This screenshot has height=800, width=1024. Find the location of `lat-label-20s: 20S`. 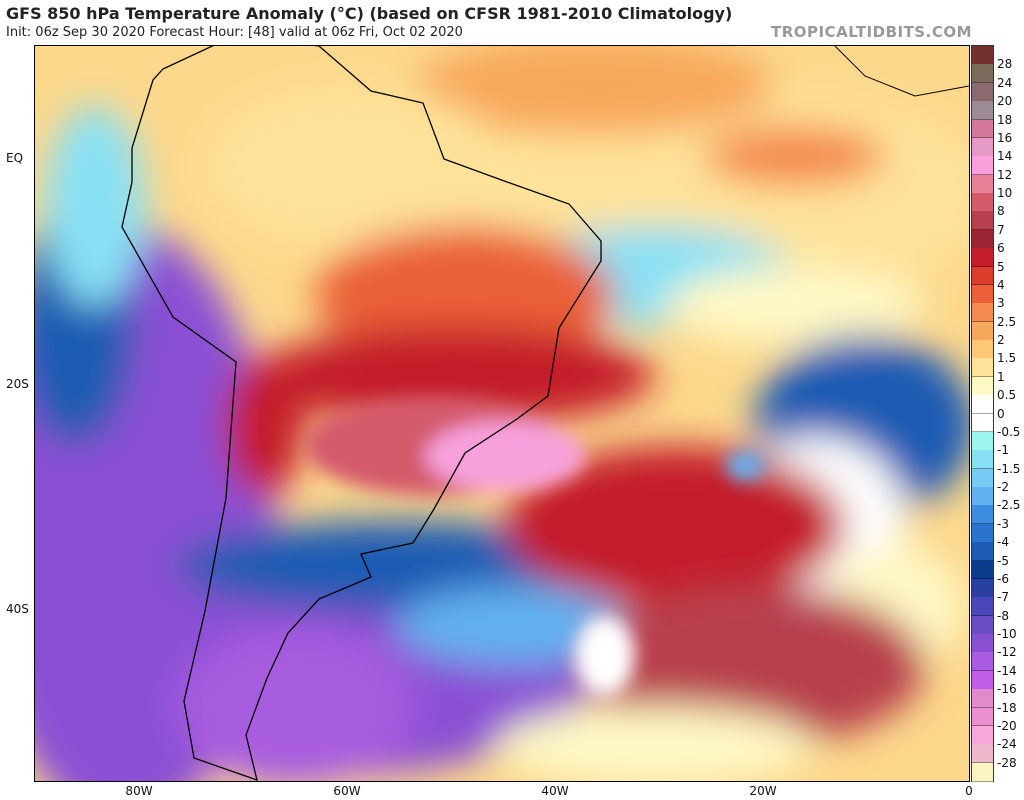

lat-label-20s: 20S is located at coordinates (17, 384).